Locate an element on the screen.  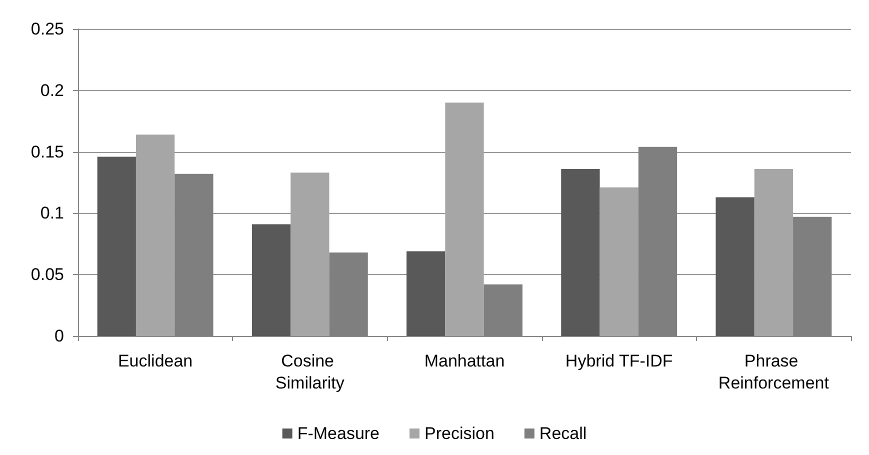
x-tick-label: Phrase Reinforcement is located at coordinates (774, 372).